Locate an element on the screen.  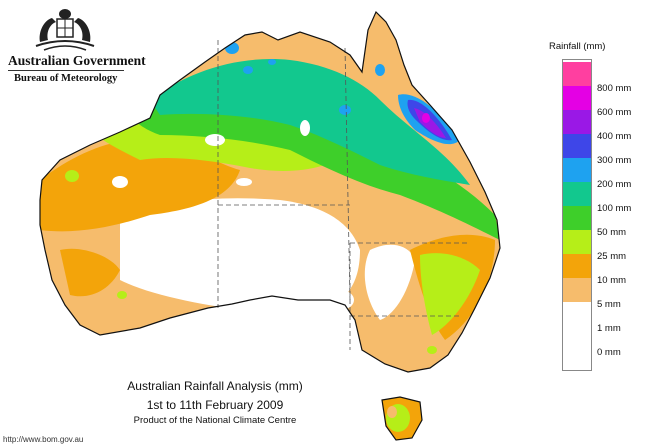
legend-color-scale is located at coordinates (577, 215).